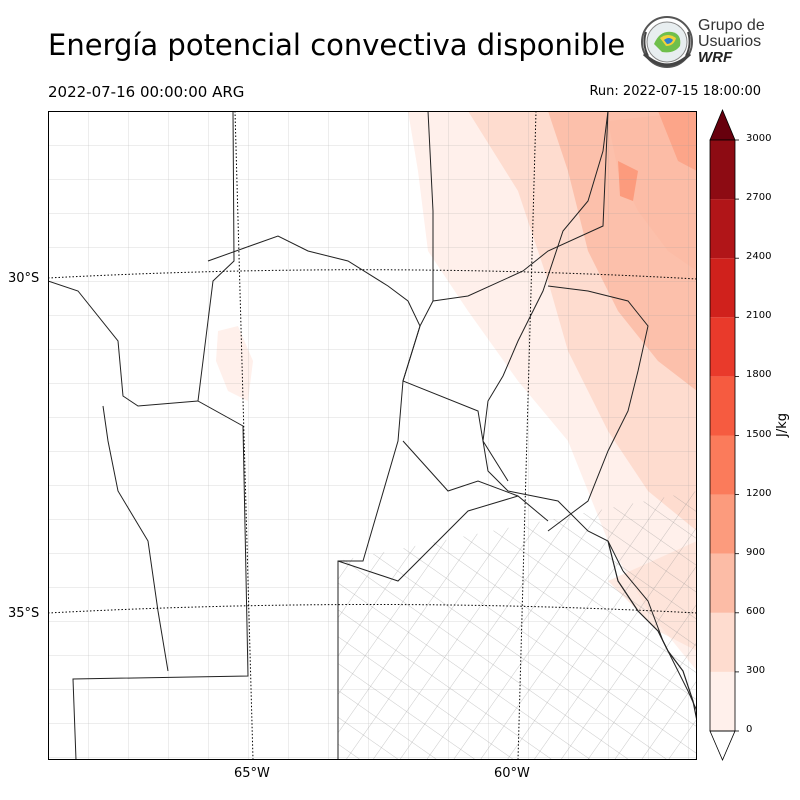 This screenshot has height=800, width=800. I want to click on lon-label-60w: 60°W, so click(512, 773).